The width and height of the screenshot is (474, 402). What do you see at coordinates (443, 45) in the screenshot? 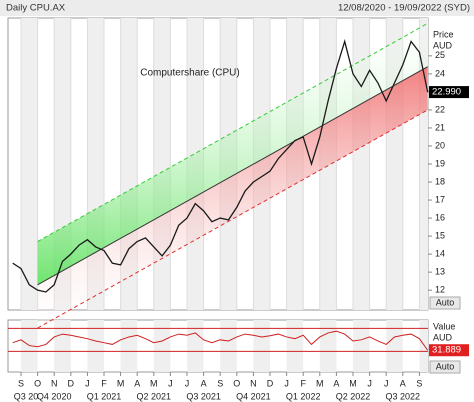
I see `y-axis-label: AUD` at bounding box center [443, 45].